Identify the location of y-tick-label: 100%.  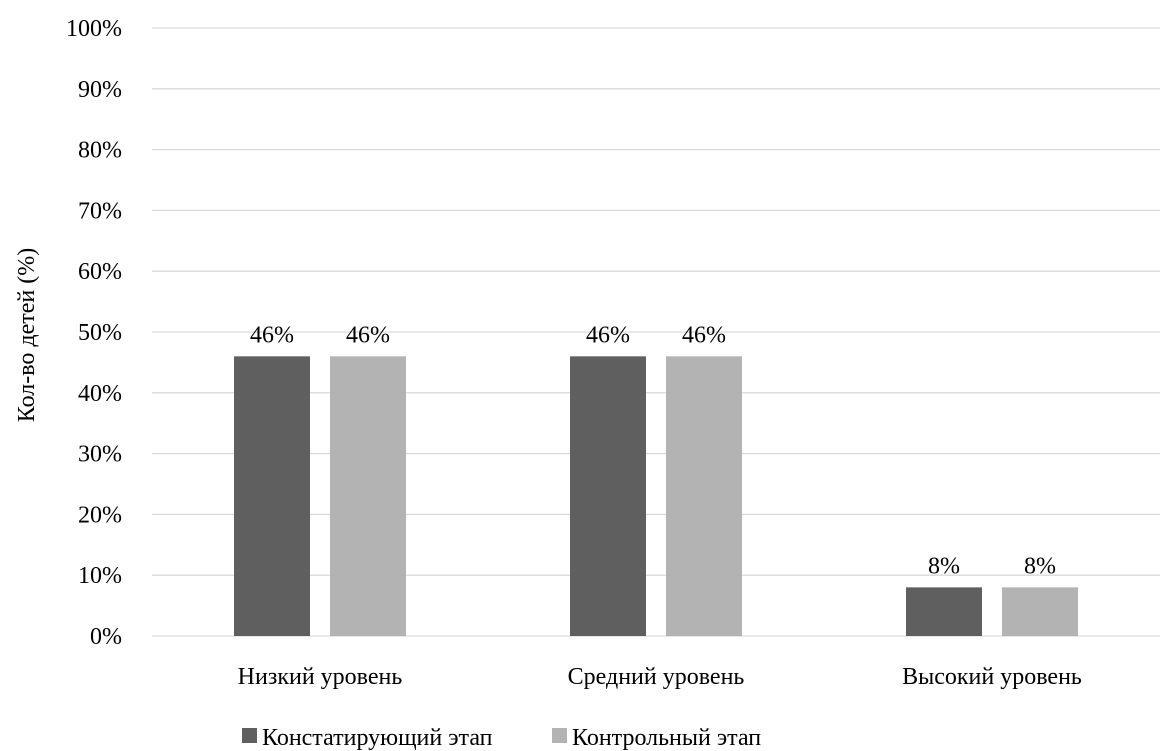
(94, 29).